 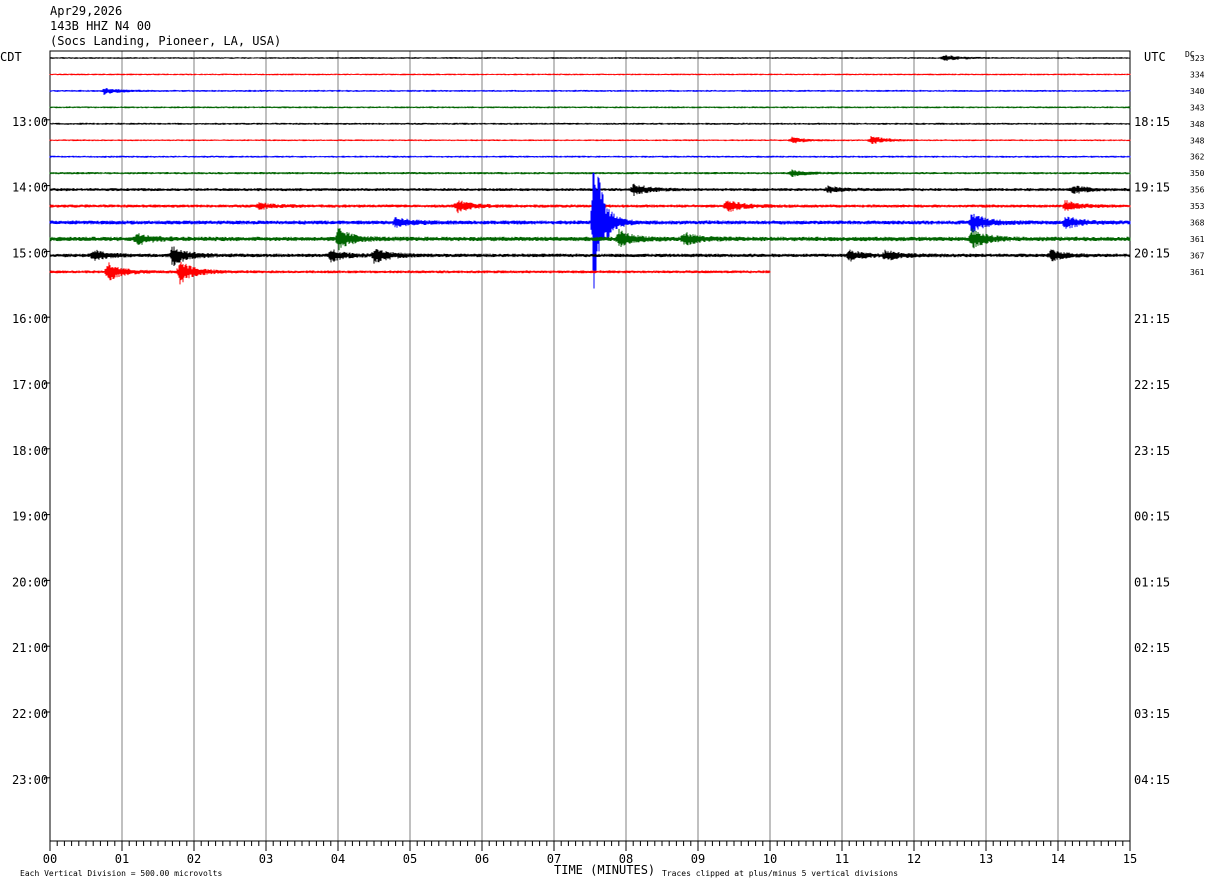 I want to click on x-tick-label: 00, so click(x=50, y=859).